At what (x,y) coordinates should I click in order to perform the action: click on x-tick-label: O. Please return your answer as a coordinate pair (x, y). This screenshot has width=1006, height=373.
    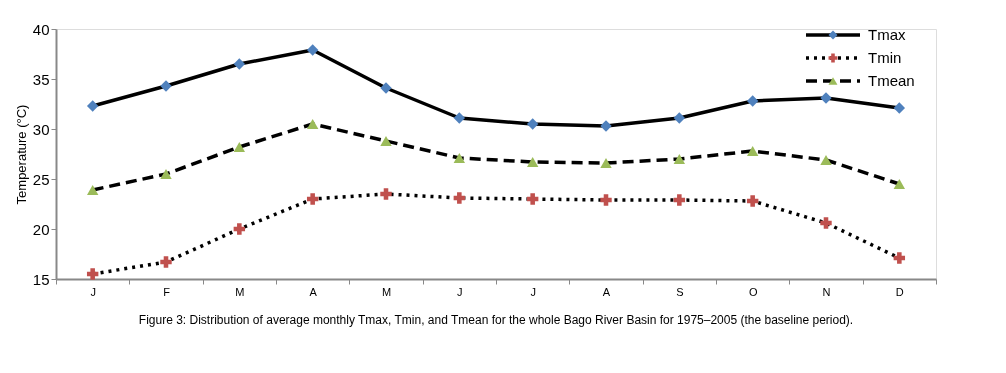
    Looking at the image, I should click on (753, 291).